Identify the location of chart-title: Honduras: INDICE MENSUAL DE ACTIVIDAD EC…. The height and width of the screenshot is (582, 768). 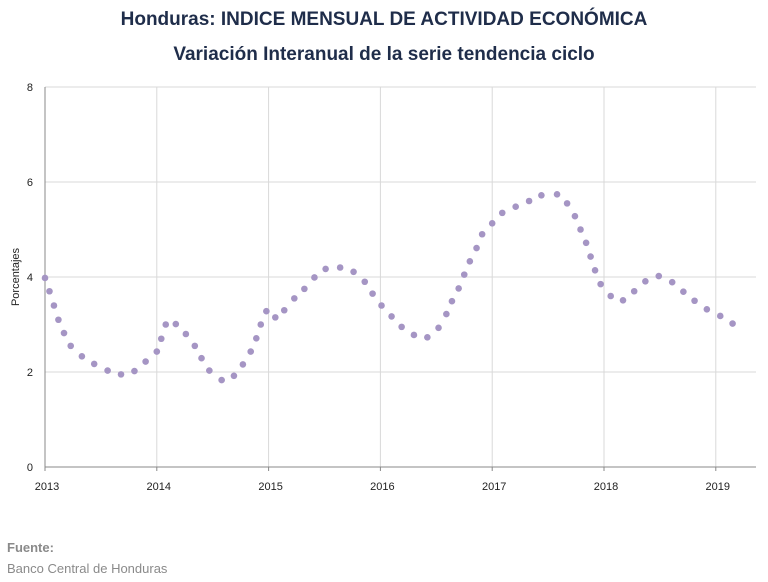
(384, 19).